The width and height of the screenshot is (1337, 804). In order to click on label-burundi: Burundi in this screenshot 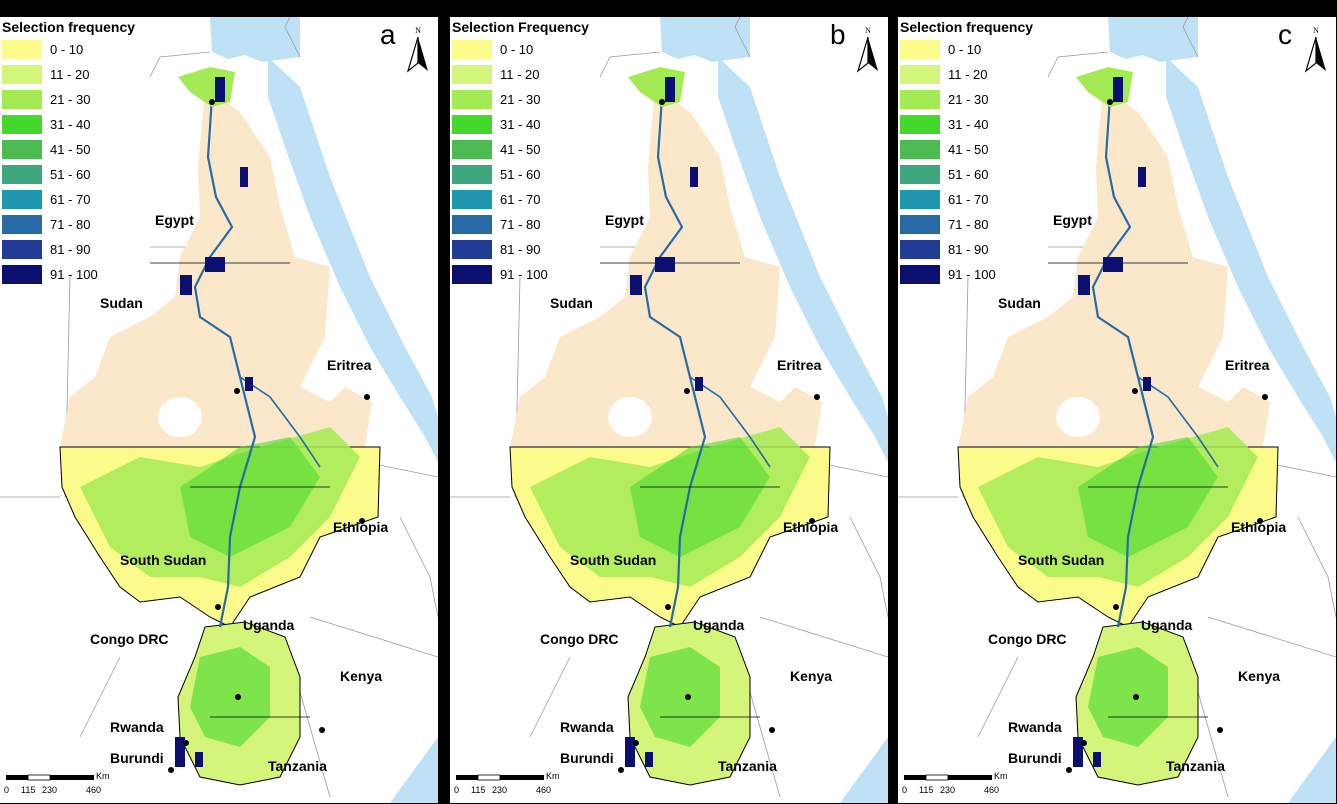, I will do `click(587, 758)`.